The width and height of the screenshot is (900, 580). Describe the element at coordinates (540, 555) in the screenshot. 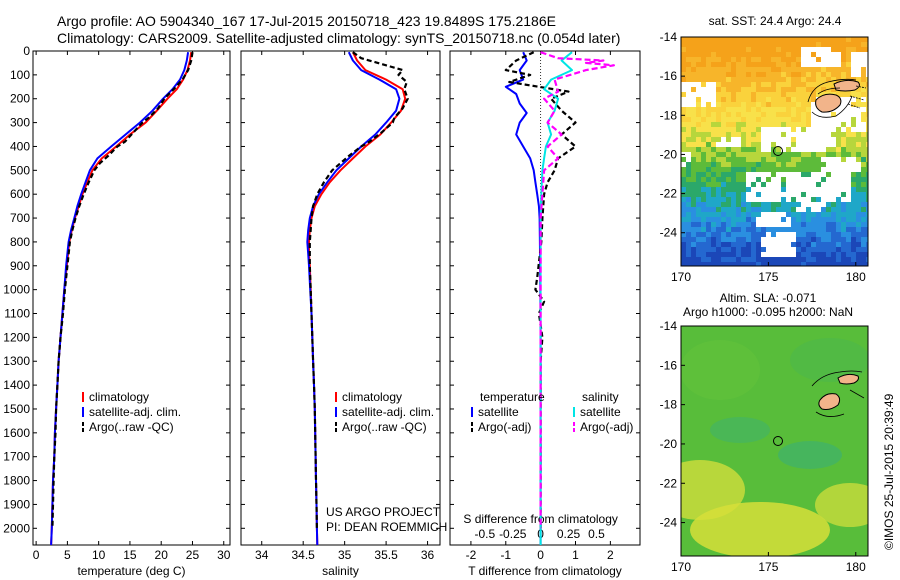

I see `diff-xtick-label: 0` at that location.